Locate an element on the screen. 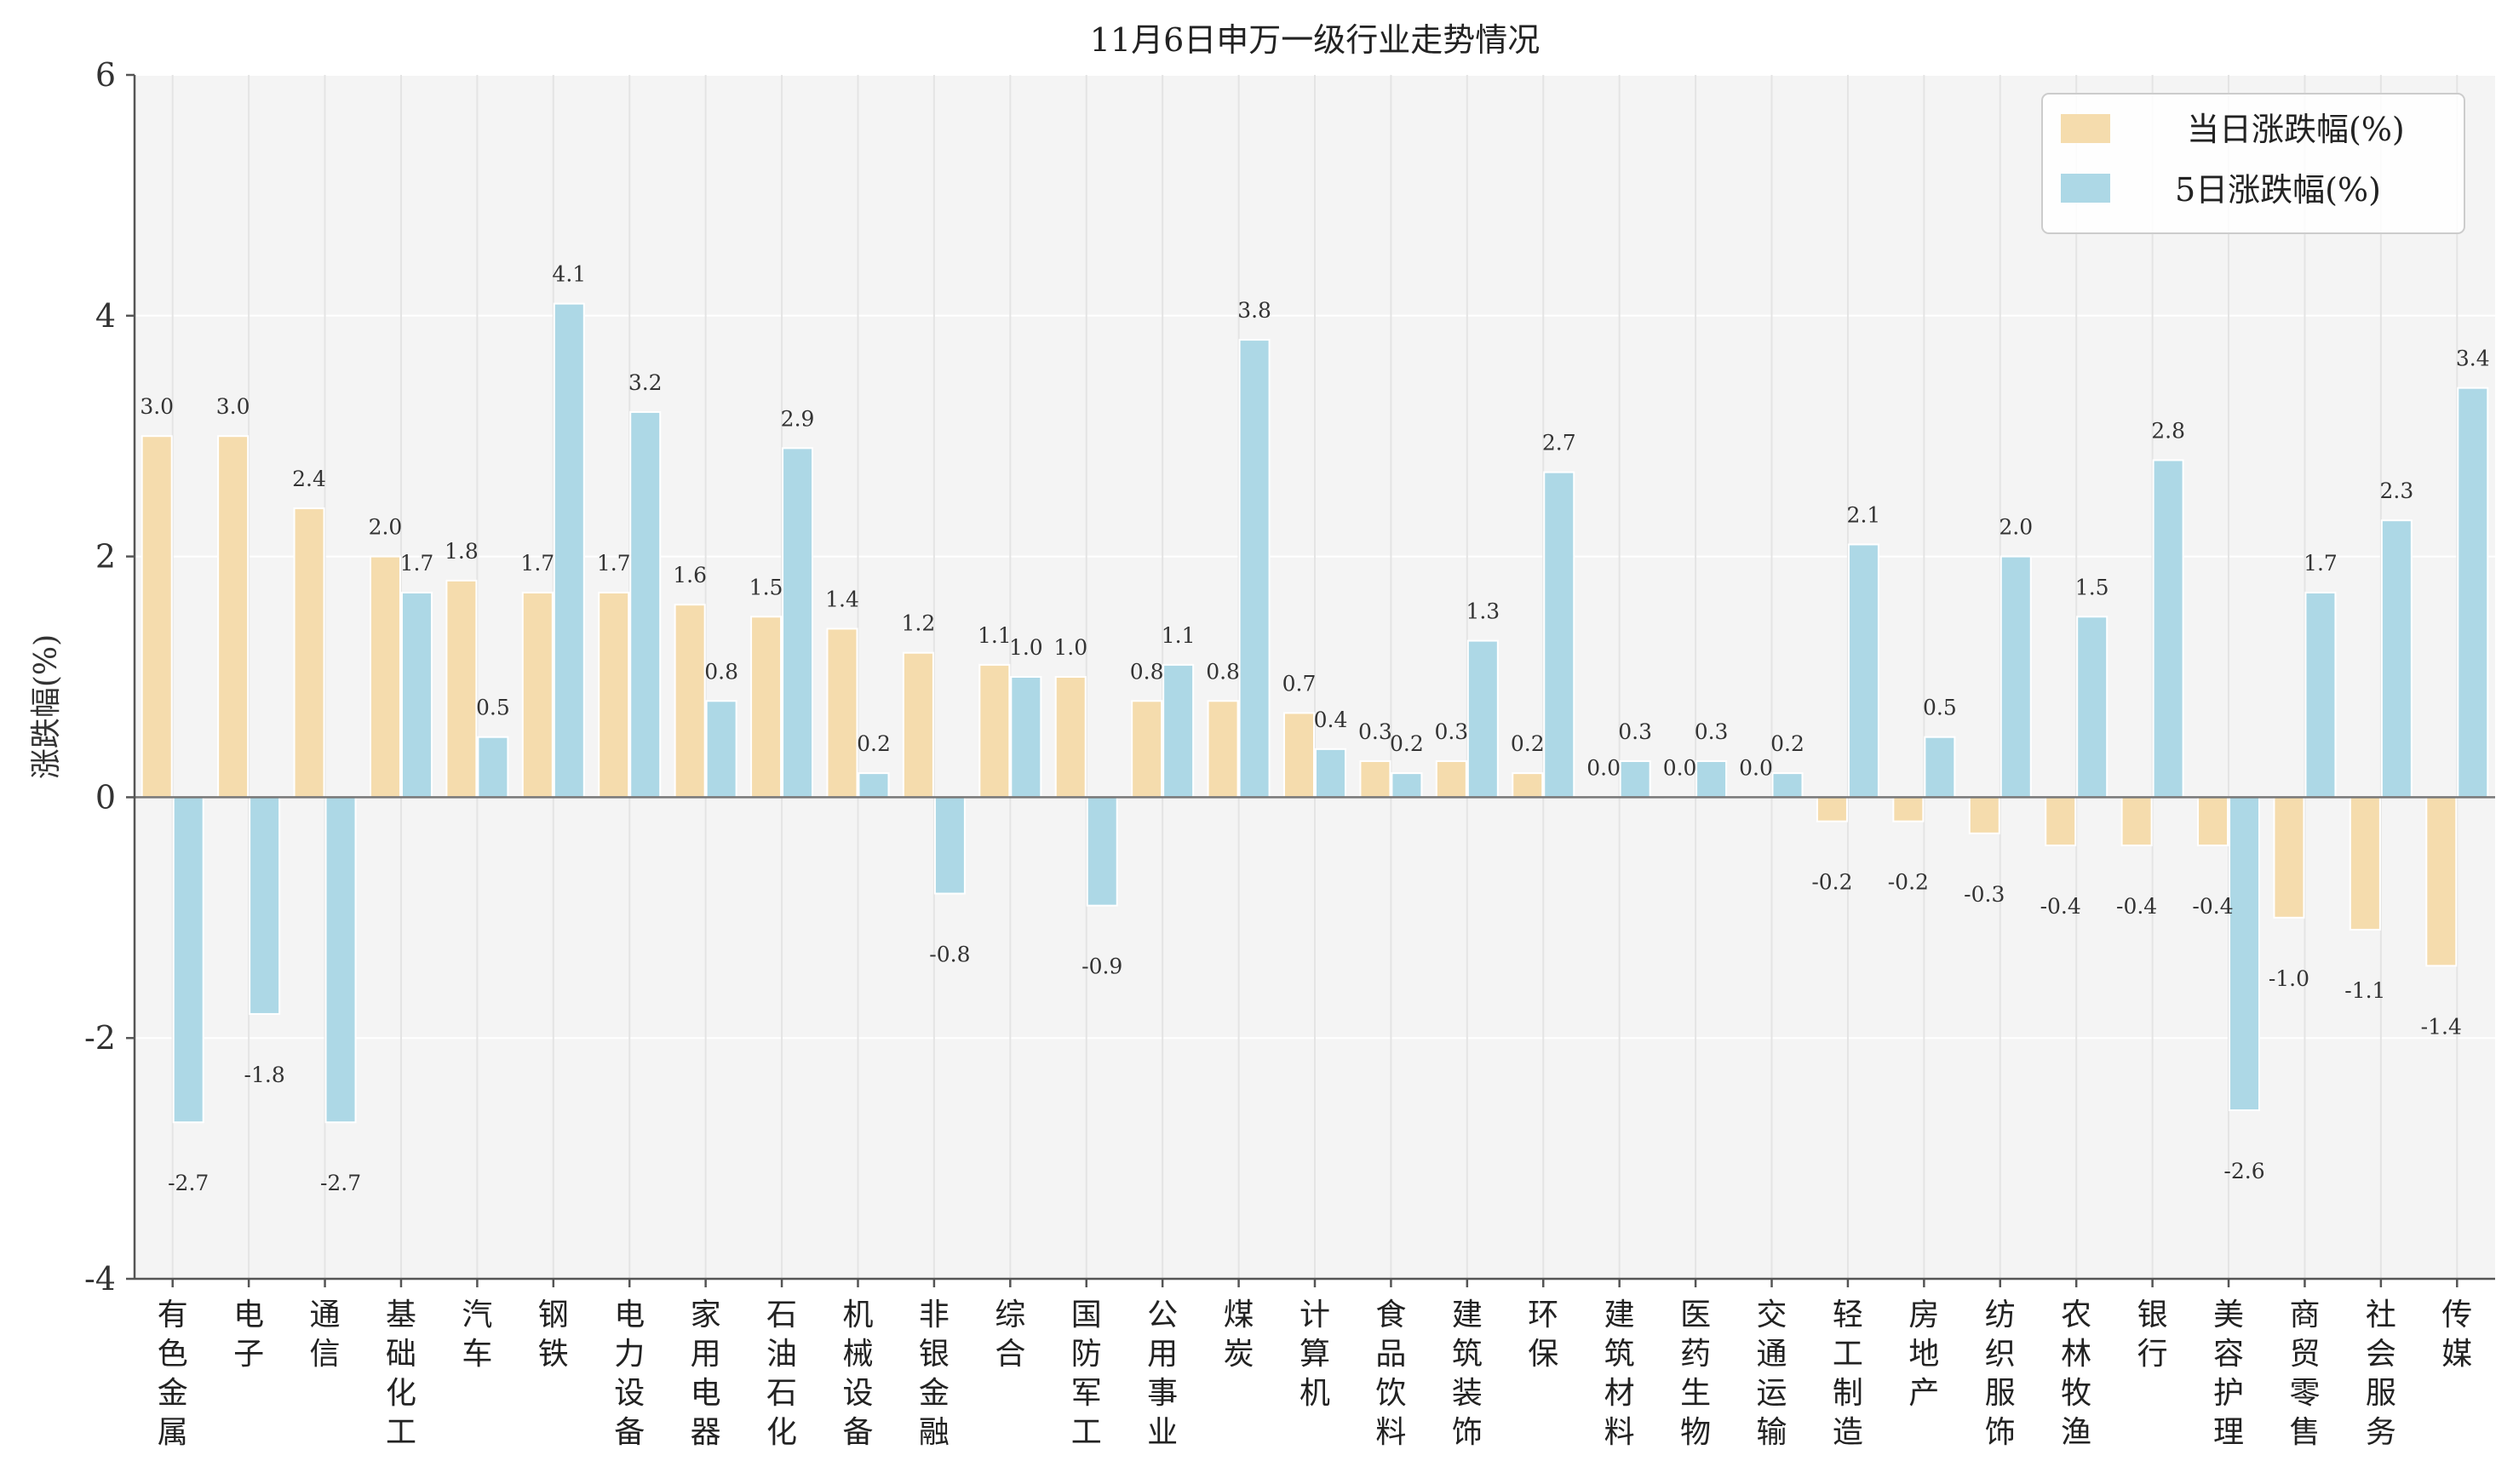 The height and width of the screenshot is (1484, 2513). category-label: 食品饮料 is located at coordinates (1390, 1374).